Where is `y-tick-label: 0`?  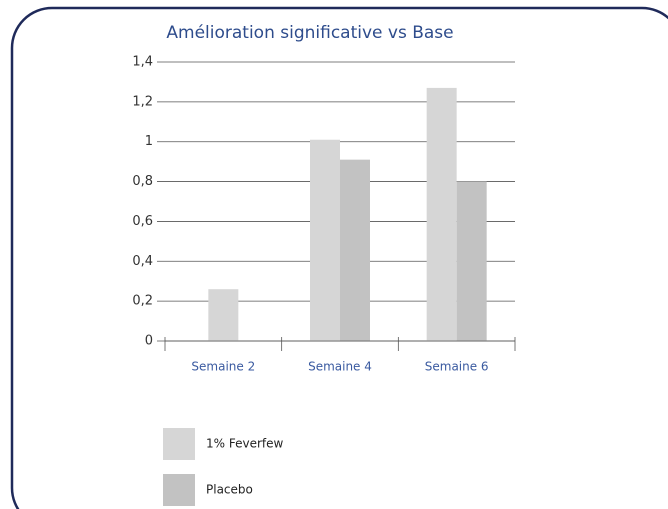 y-tick-label: 0 is located at coordinates (149, 341).